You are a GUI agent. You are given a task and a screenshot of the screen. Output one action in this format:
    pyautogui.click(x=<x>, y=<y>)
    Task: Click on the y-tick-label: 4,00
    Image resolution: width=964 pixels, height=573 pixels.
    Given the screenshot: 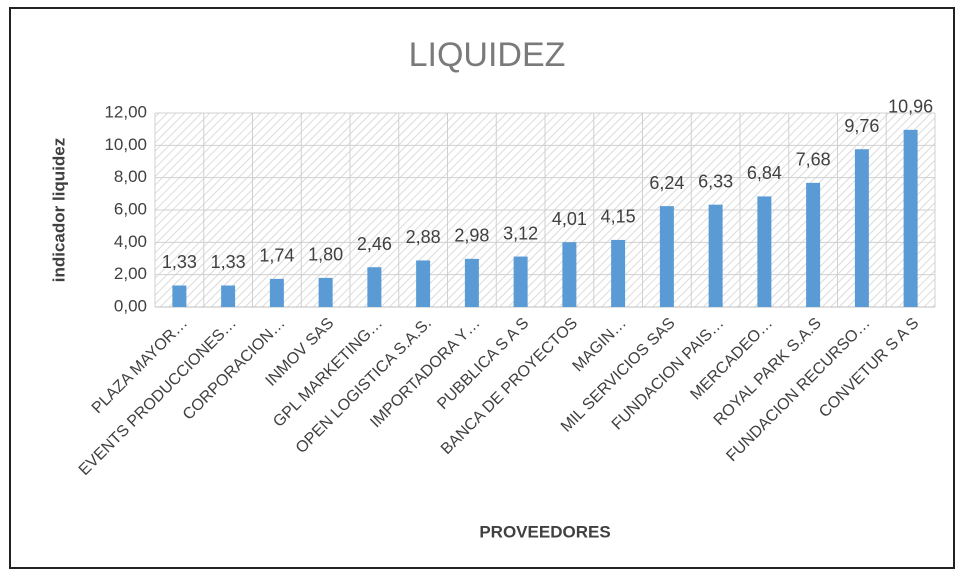 What is the action you would take?
    pyautogui.click(x=130, y=241)
    